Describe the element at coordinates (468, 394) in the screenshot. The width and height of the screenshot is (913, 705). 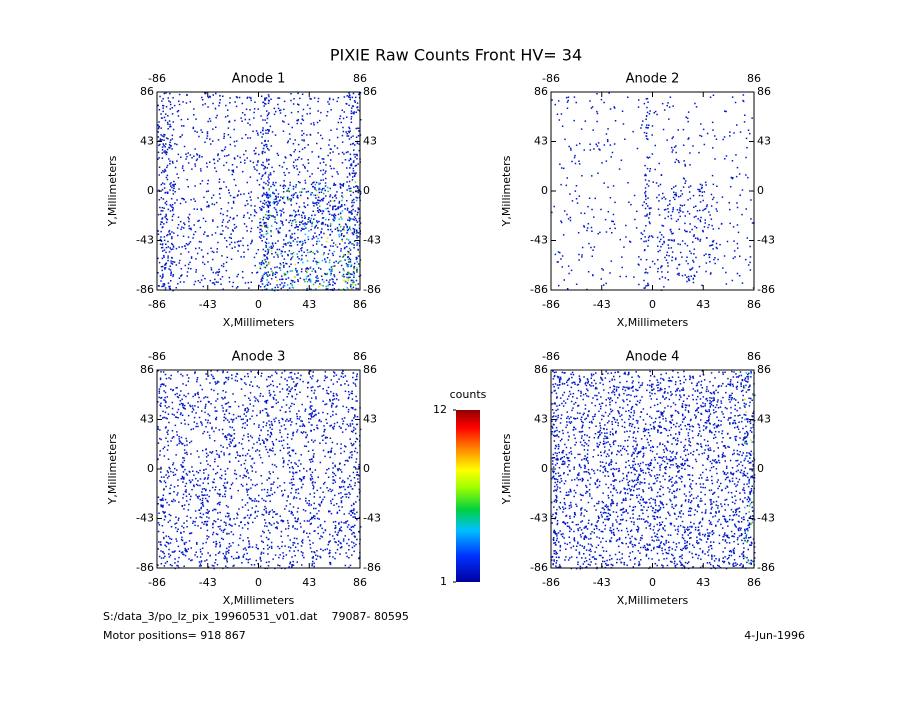
I see `colorbar-label: counts` at that location.